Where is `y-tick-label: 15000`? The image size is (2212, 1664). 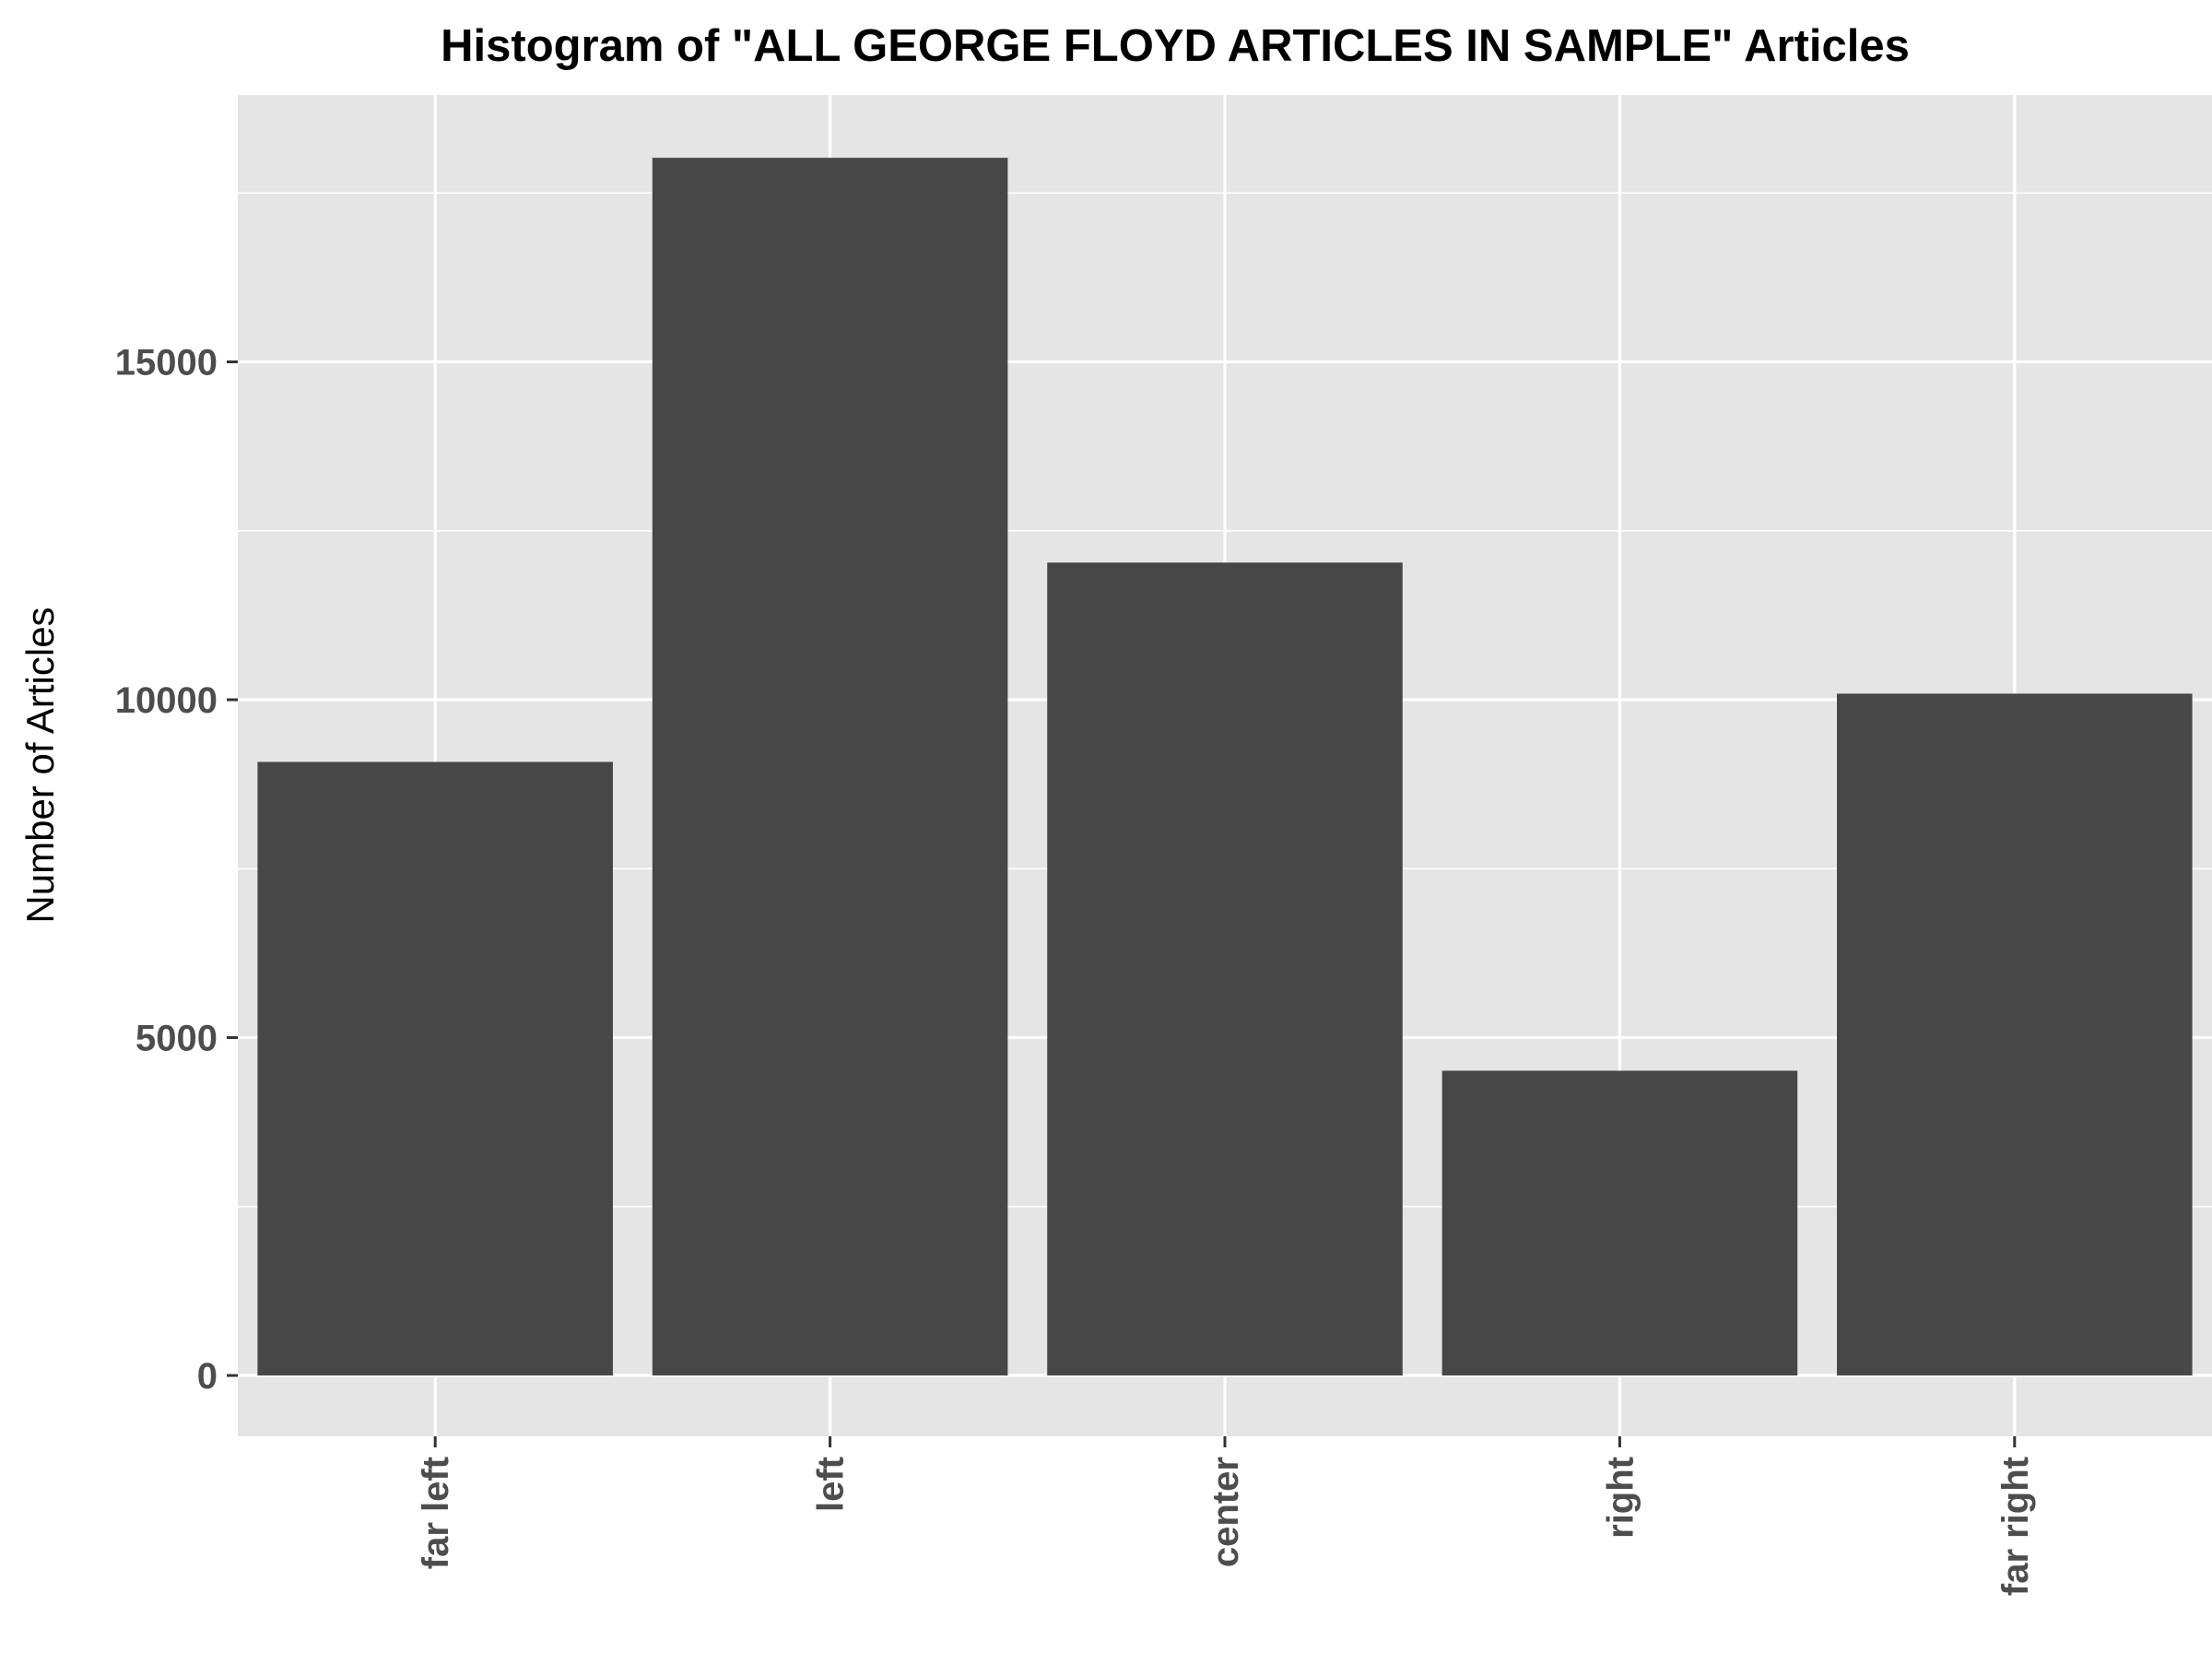 y-tick-label: 15000 is located at coordinates (166, 363).